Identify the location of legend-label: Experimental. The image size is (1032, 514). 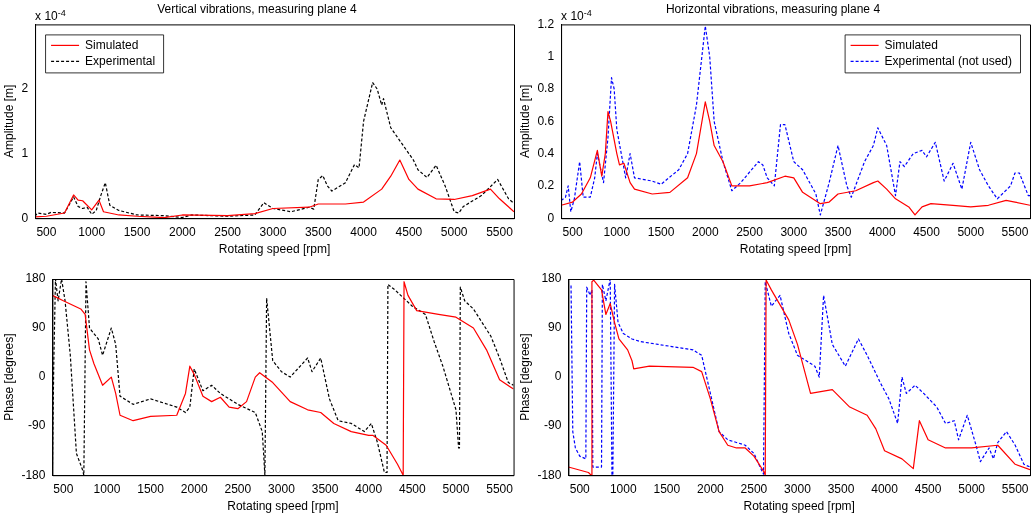
(120, 60).